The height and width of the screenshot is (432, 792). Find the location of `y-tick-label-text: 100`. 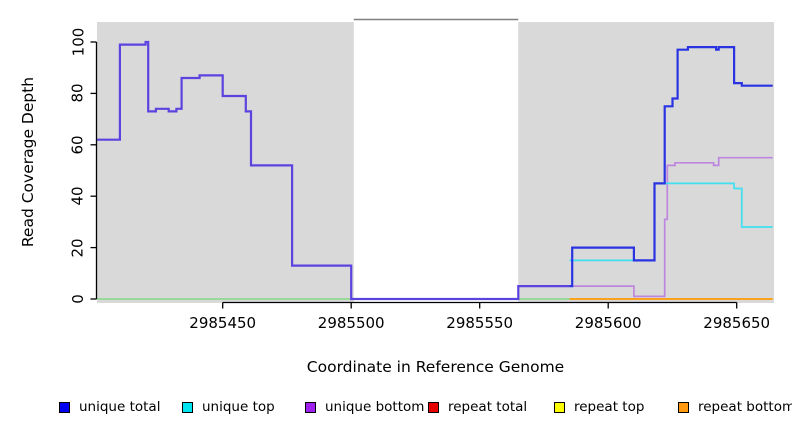

y-tick-label-text: 100 is located at coordinates (77, 42).